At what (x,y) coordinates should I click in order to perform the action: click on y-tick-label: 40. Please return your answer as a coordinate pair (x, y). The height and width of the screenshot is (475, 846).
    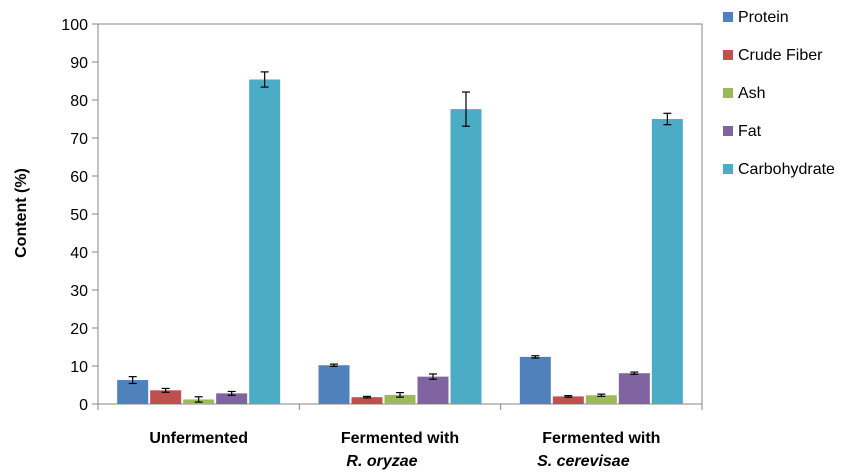
    Looking at the image, I should click on (79, 253).